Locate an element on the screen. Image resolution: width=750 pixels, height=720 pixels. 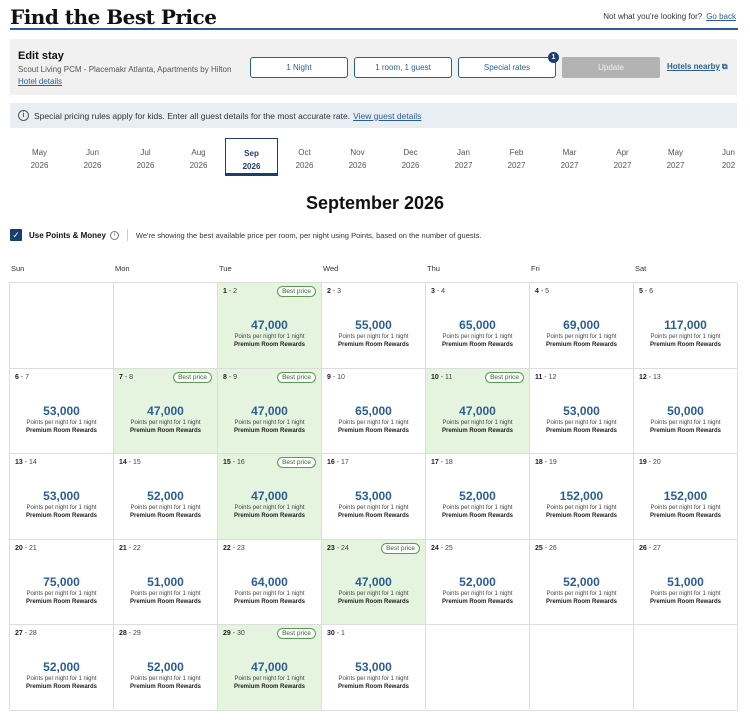
month-tab-feb-2027: Feb 2027 is located at coordinates (516, 157).